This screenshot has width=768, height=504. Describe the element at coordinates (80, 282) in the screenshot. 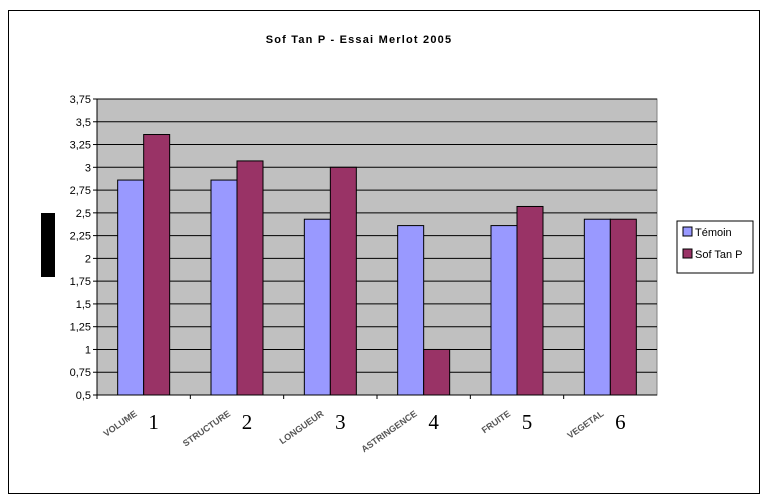

I see `y-tick-label: 1,75` at that location.